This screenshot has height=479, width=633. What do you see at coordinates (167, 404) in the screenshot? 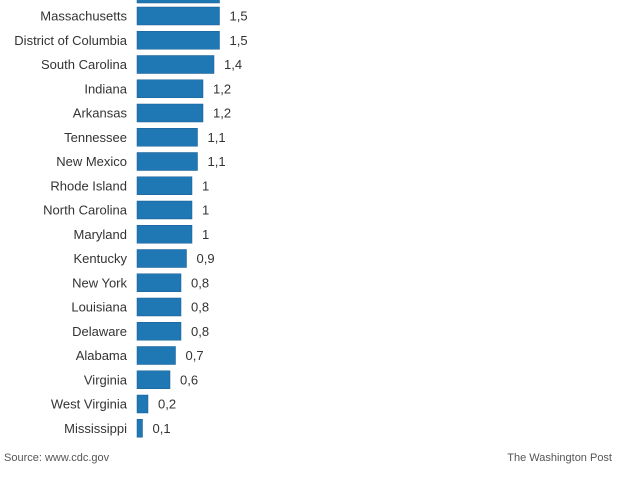
I see `value-label: 0,2` at bounding box center [167, 404].